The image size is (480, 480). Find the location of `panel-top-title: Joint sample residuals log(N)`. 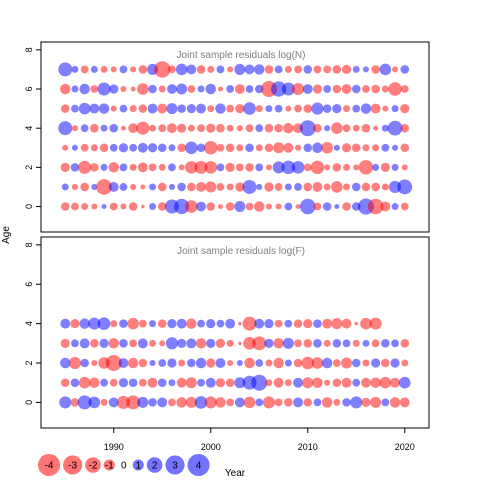

panel-top-title: Joint sample residuals log(N) is located at coordinates (241, 55).